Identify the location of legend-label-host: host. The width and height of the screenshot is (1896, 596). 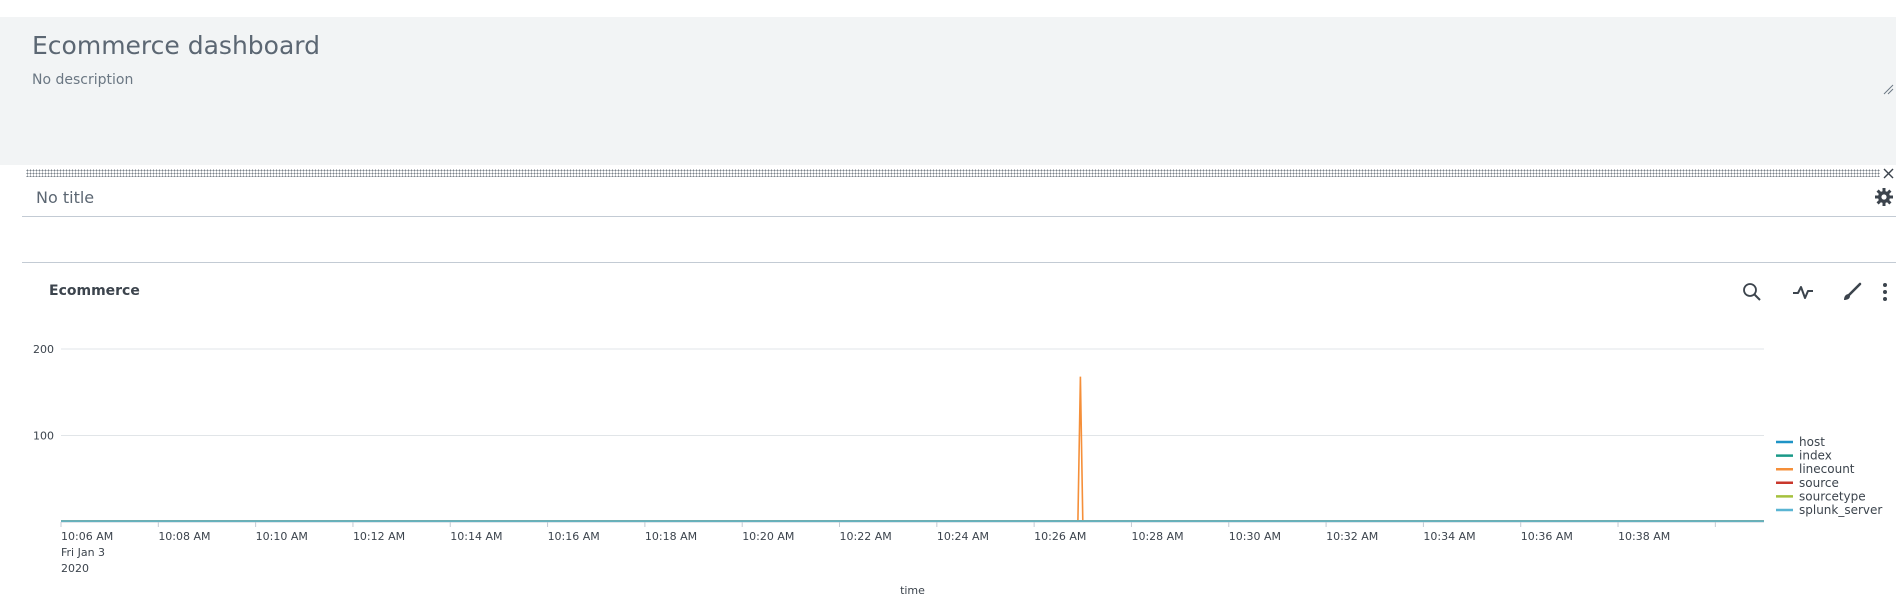
(1812, 442).